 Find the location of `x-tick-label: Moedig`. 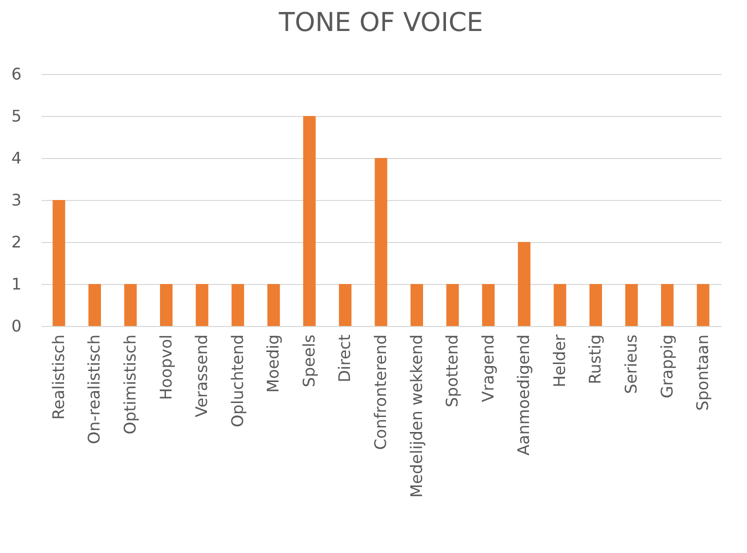

x-tick-label: Moedig is located at coordinates (273, 363).